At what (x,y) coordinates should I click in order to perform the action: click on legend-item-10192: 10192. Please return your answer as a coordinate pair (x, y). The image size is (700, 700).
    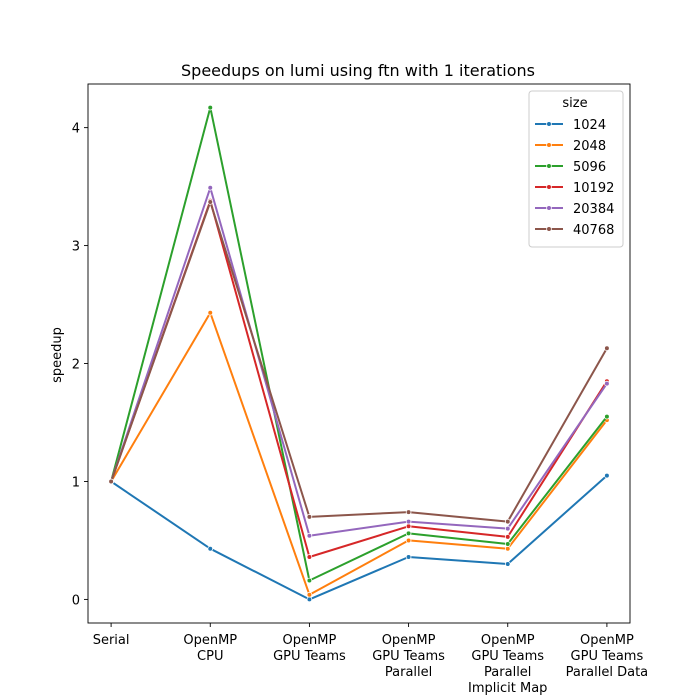
    Looking at the image, I should click on (574, 188).